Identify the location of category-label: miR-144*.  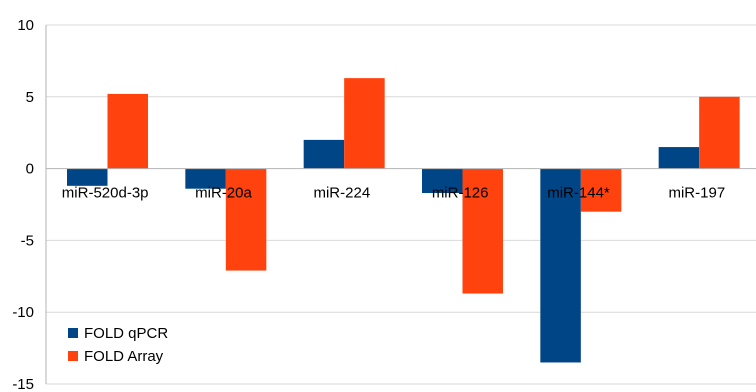
(578, 193).